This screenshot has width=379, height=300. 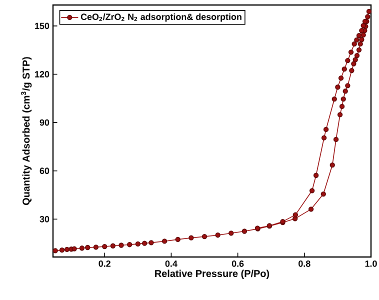 I want to click on x-axis-title: Relative Pressure (P/Po), so click(x=212, y=275).